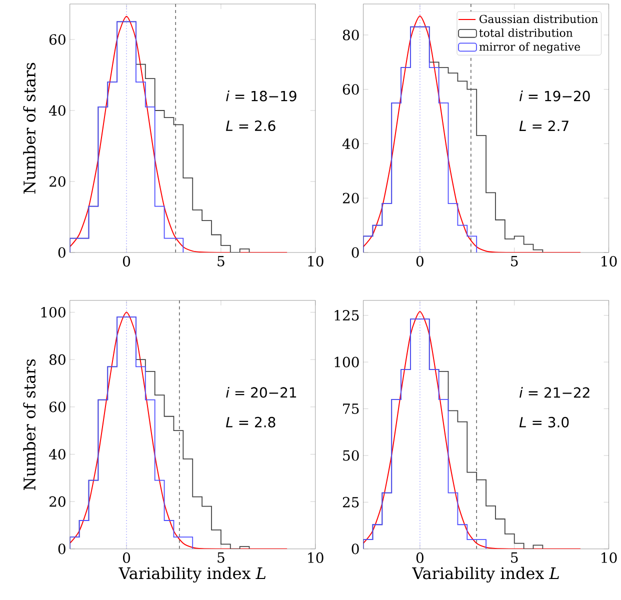 The height and width of the screenshot is (600, 621). I want to click on annotation: i = 19−20, so click(555, 96).